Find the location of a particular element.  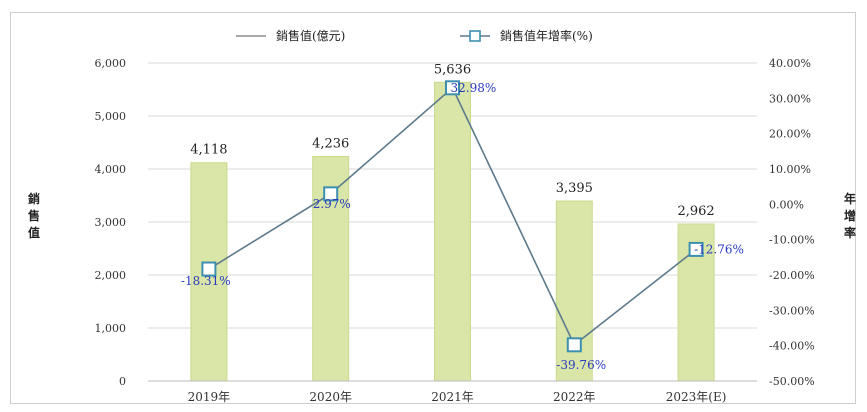

left-tick-label: 6,000 is located at coordinates (111, 63).